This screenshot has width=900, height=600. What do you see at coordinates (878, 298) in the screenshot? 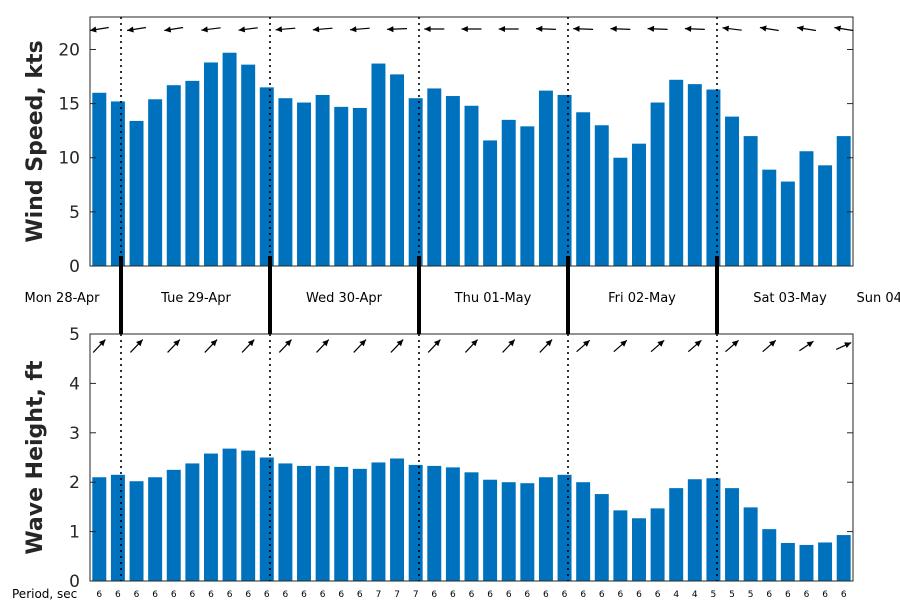
I see `day-label: Sun 04-May` at bounding box center [878, 298].